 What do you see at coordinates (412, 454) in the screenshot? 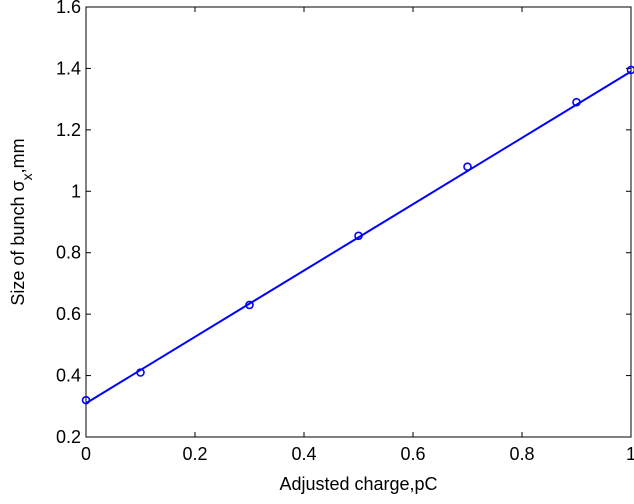
I see `x-tick-label: 0.6` at bounding box center [412, 454].